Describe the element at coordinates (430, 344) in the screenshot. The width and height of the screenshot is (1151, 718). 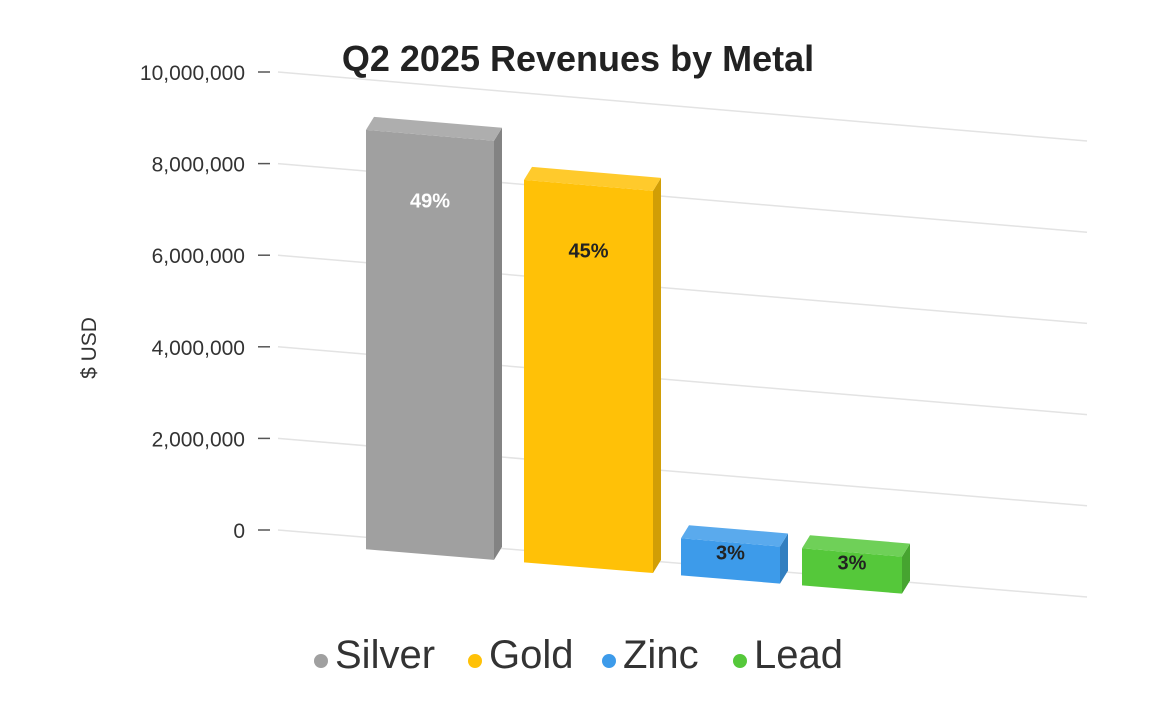
I see `bar-silver` at that location.